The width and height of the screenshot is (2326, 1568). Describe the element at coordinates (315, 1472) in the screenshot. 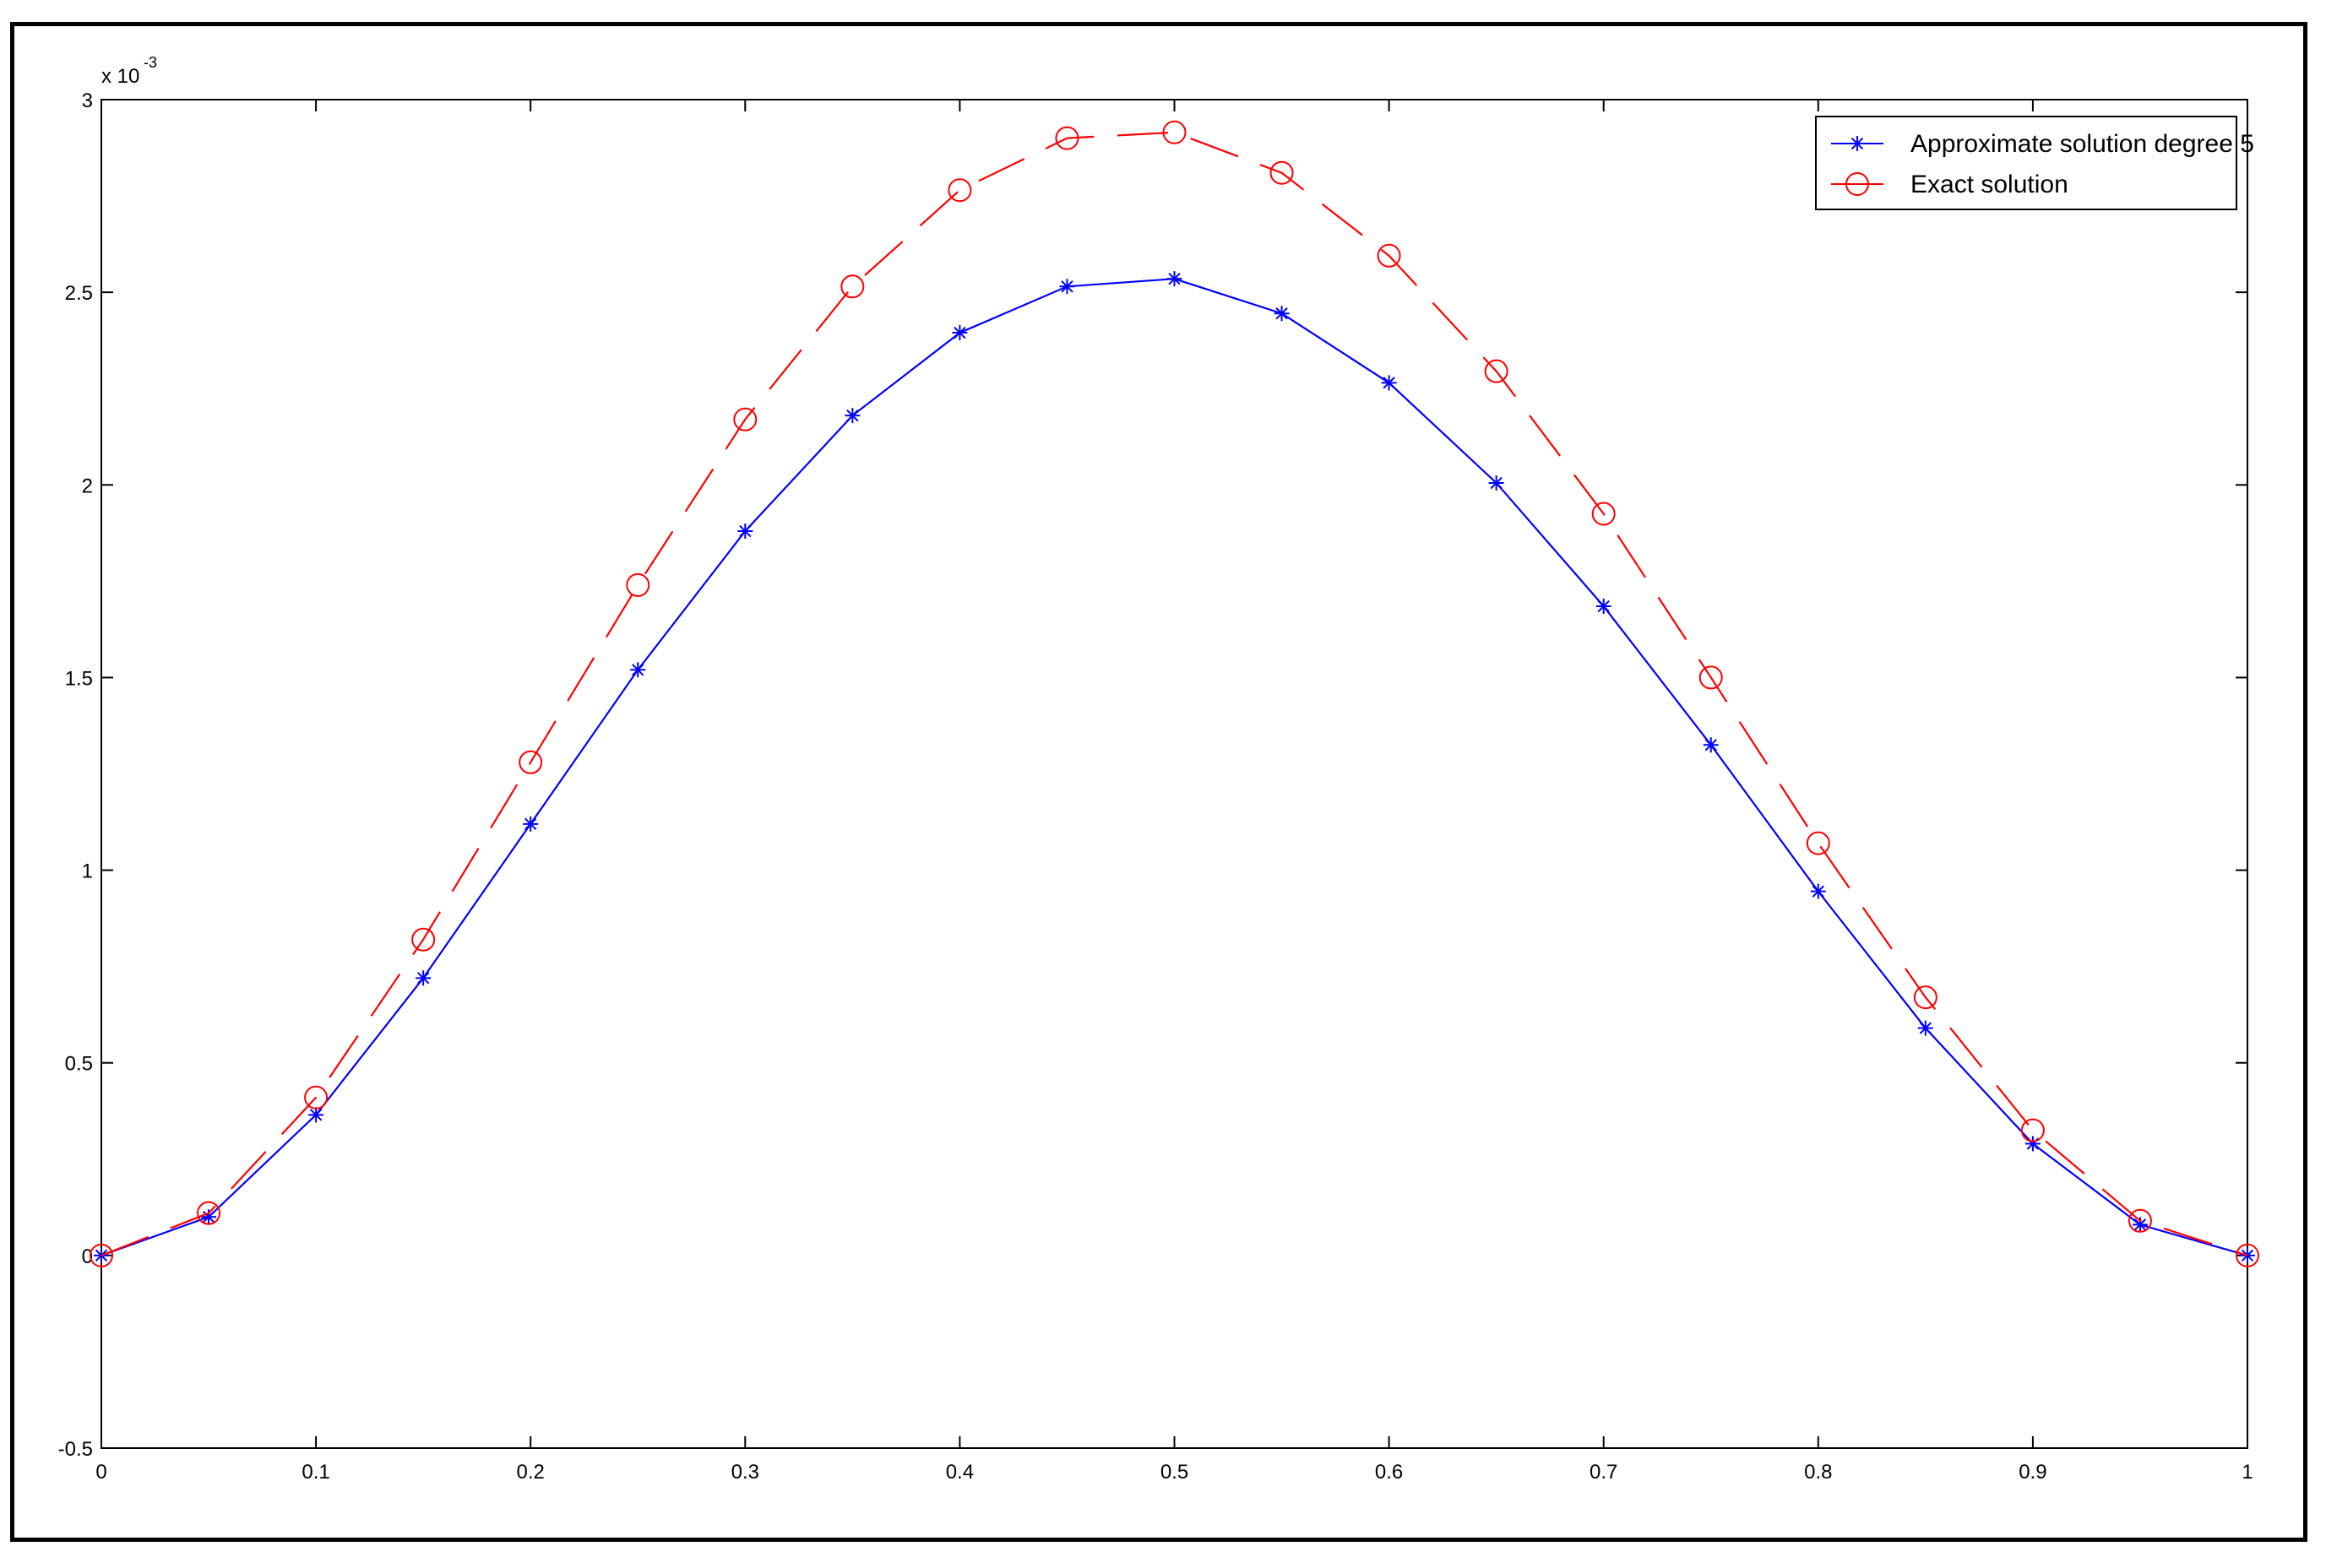

I see `x-tick-label: 0.1` at that location.